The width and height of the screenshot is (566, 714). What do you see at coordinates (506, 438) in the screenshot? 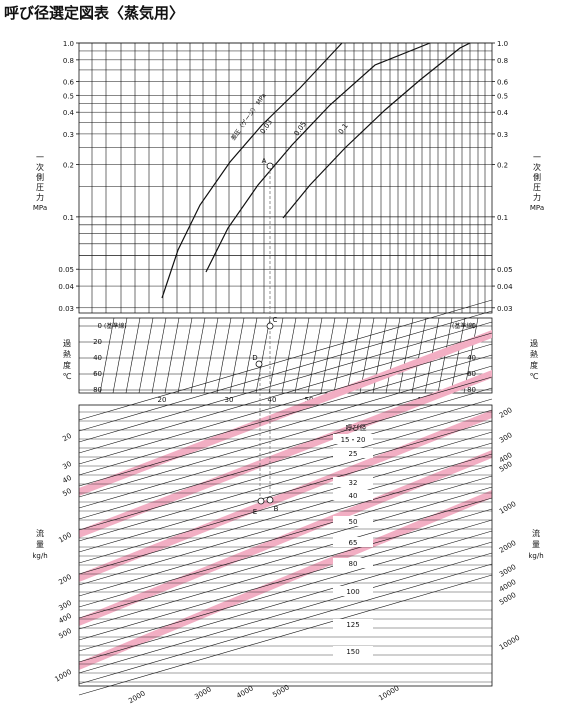
I see `flow-tick-right: 300` at bounding box center [506, 438].